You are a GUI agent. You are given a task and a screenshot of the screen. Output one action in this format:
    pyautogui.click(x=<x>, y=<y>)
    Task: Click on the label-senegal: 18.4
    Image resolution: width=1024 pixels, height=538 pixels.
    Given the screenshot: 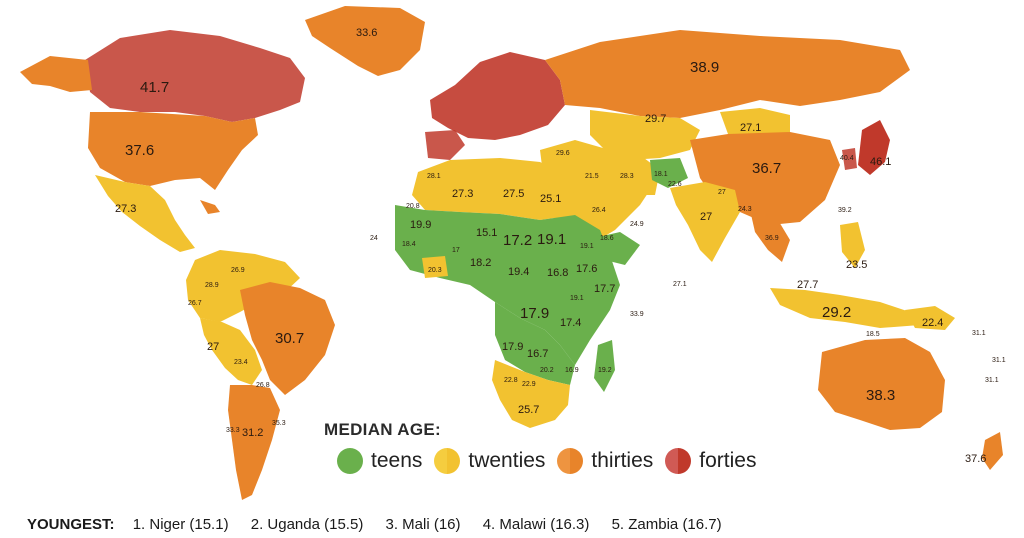 What is the action you would take?
    pyautogui.click(x=409, y=244)
    